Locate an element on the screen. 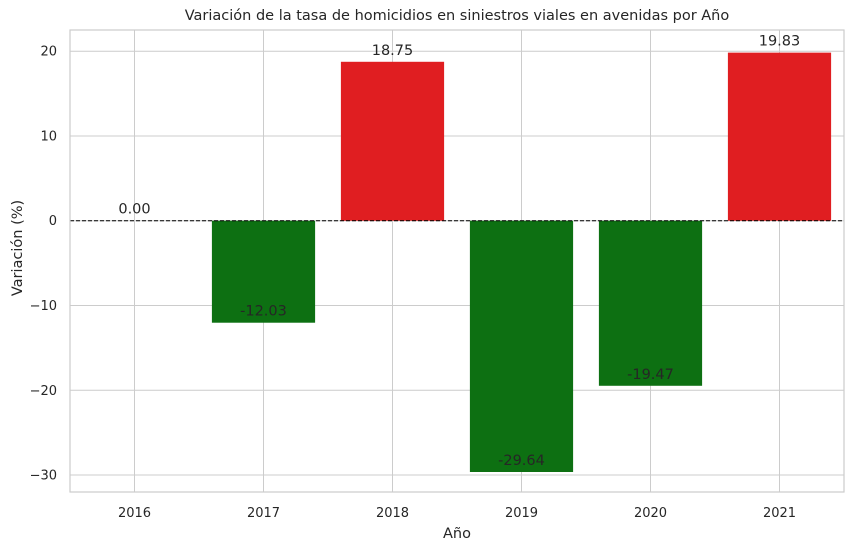 This screenshot has height=550, width=854. data-label: -12.03 is located at coordinates (263, 312).